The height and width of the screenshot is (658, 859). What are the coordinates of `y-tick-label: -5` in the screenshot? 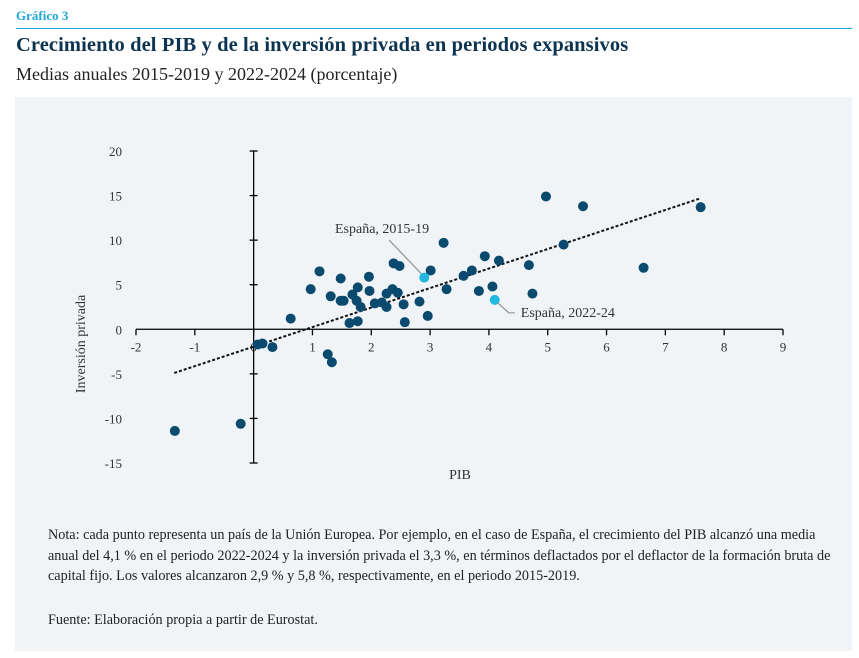 It's located at (116, 374).